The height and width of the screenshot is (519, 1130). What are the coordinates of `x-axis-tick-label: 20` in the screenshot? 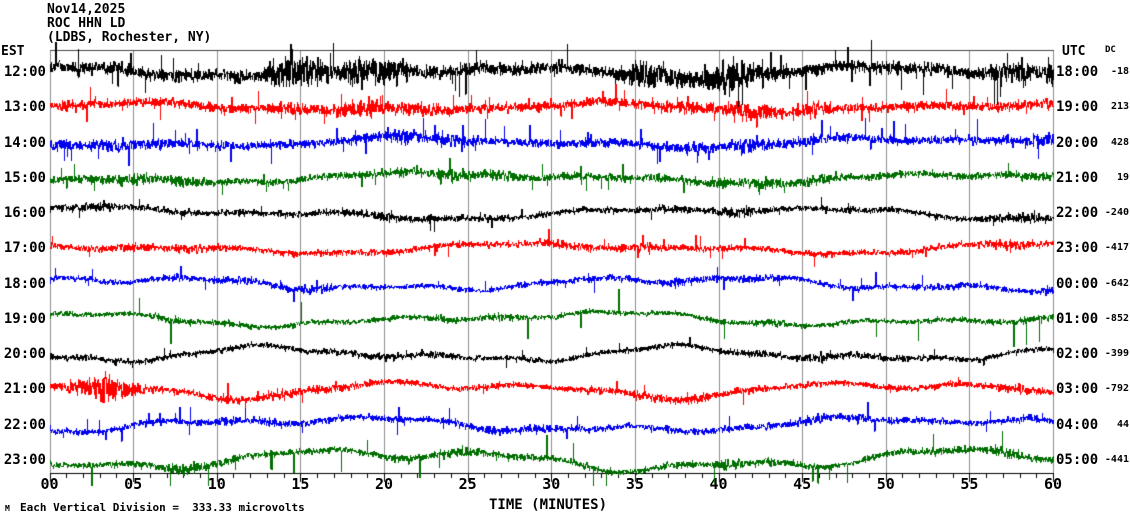 It's located at (384, 484).